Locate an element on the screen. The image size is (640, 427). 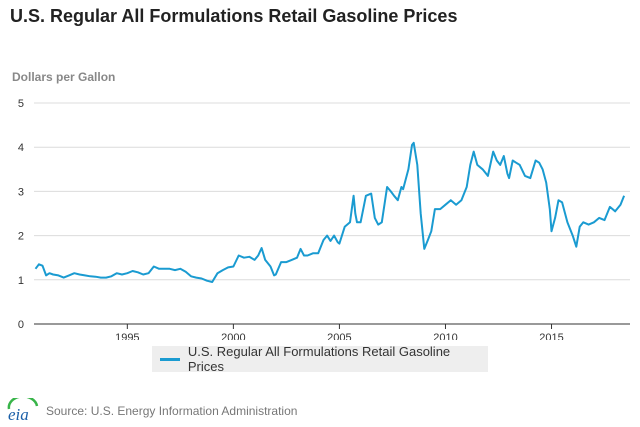
y-tick-label: 4 is located at coordinates (21, 148).